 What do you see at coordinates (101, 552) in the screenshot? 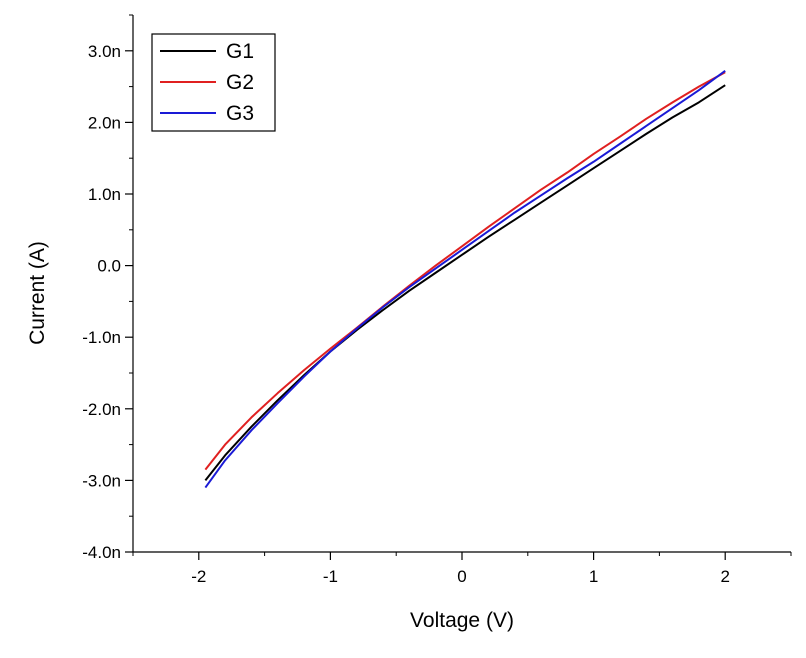
I see `y-tick-label: -4.0n` at bounding box center [101, 552].